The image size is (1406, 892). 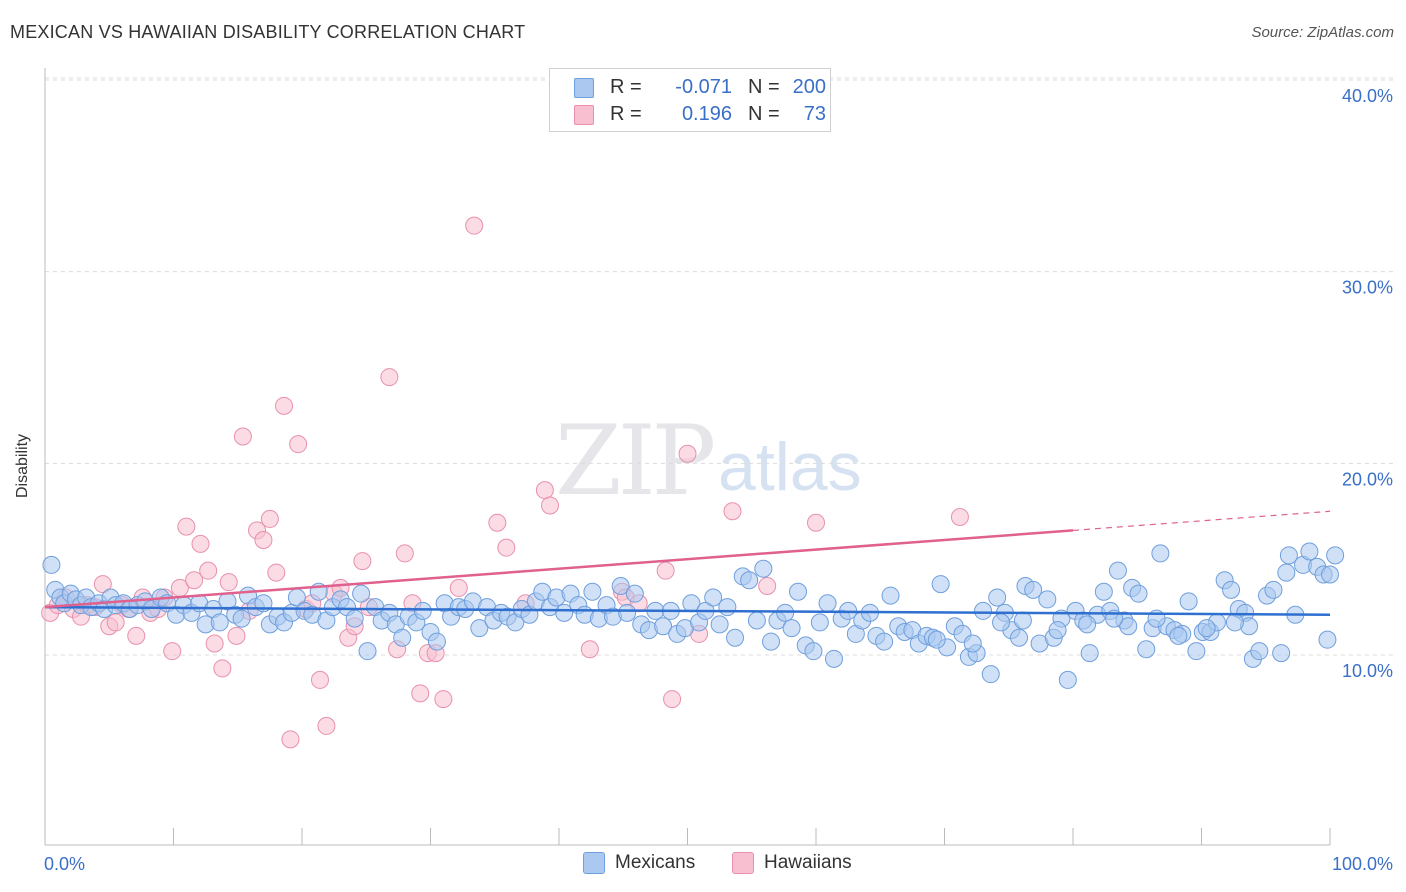 I want to click on y-axis-label: Disability, so click(x=22, y=465).